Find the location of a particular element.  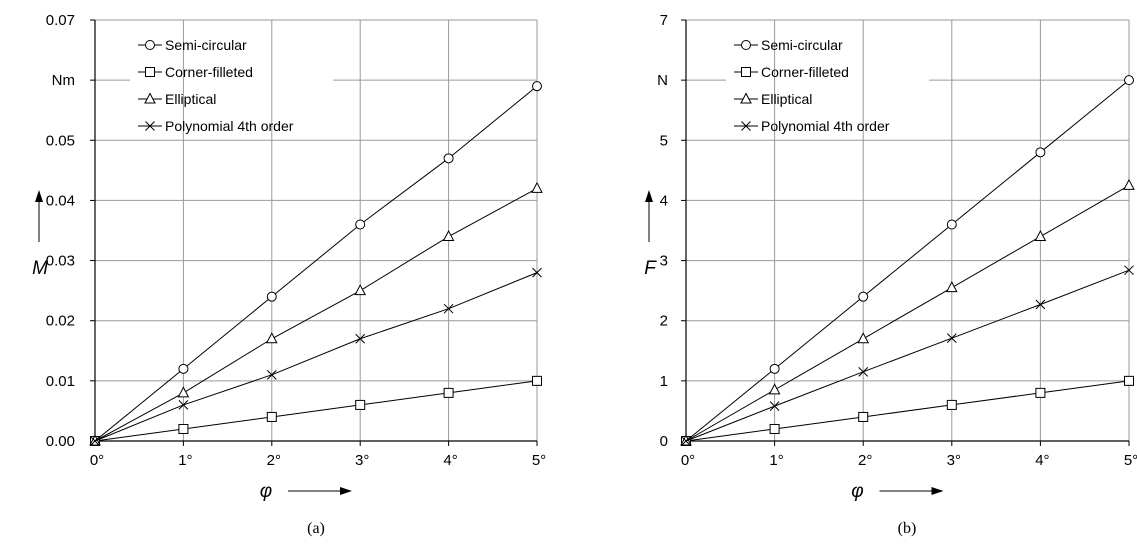

y-tick-label: 7 is located at coordinates (664, 20).